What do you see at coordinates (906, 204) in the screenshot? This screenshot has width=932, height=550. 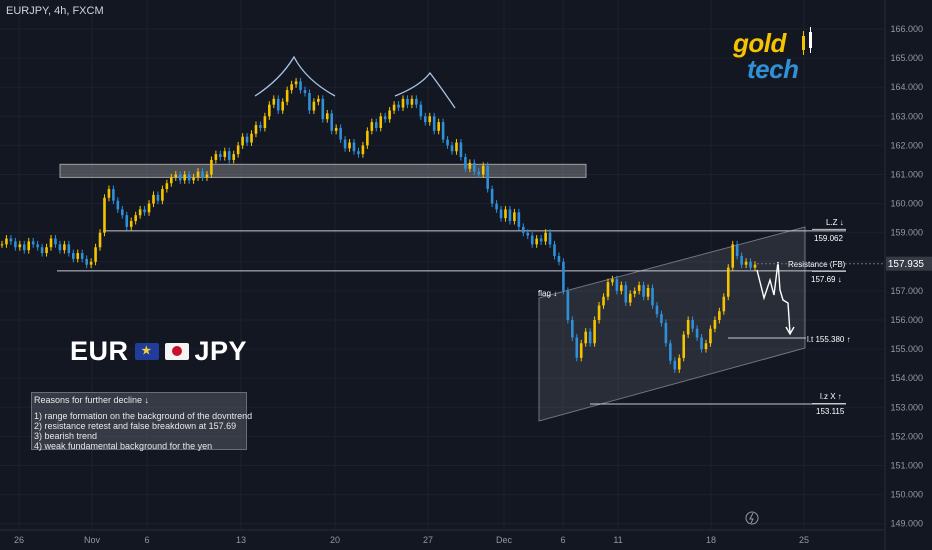 I see `y-tick-label: 160.000` at bounding box center [906, 204].